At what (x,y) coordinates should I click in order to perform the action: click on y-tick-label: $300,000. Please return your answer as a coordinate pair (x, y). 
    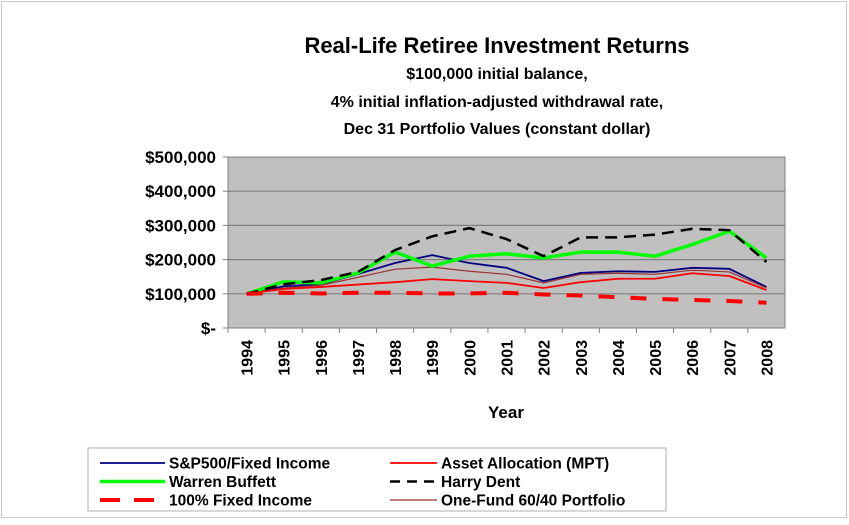
    Looking at the image, I should click on (180, 225).